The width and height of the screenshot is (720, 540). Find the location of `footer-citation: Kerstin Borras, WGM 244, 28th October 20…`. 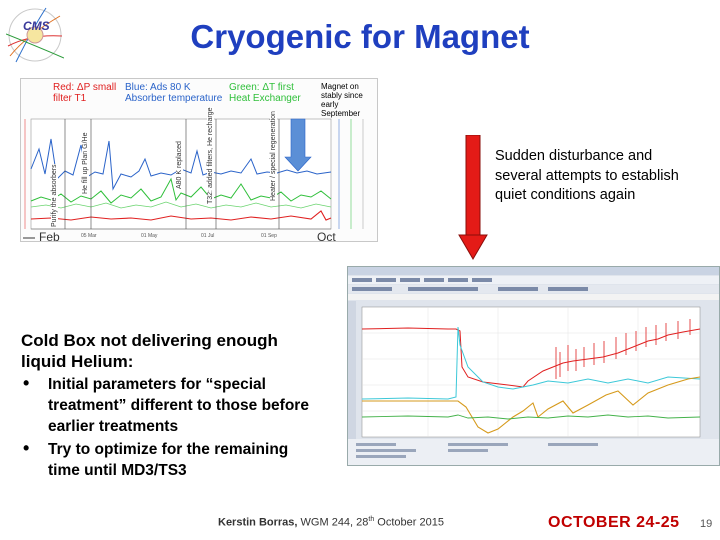

footer-citation: Kerstin Borras, WGM 244, 28th October 20… is located at coordinates (331, 522).